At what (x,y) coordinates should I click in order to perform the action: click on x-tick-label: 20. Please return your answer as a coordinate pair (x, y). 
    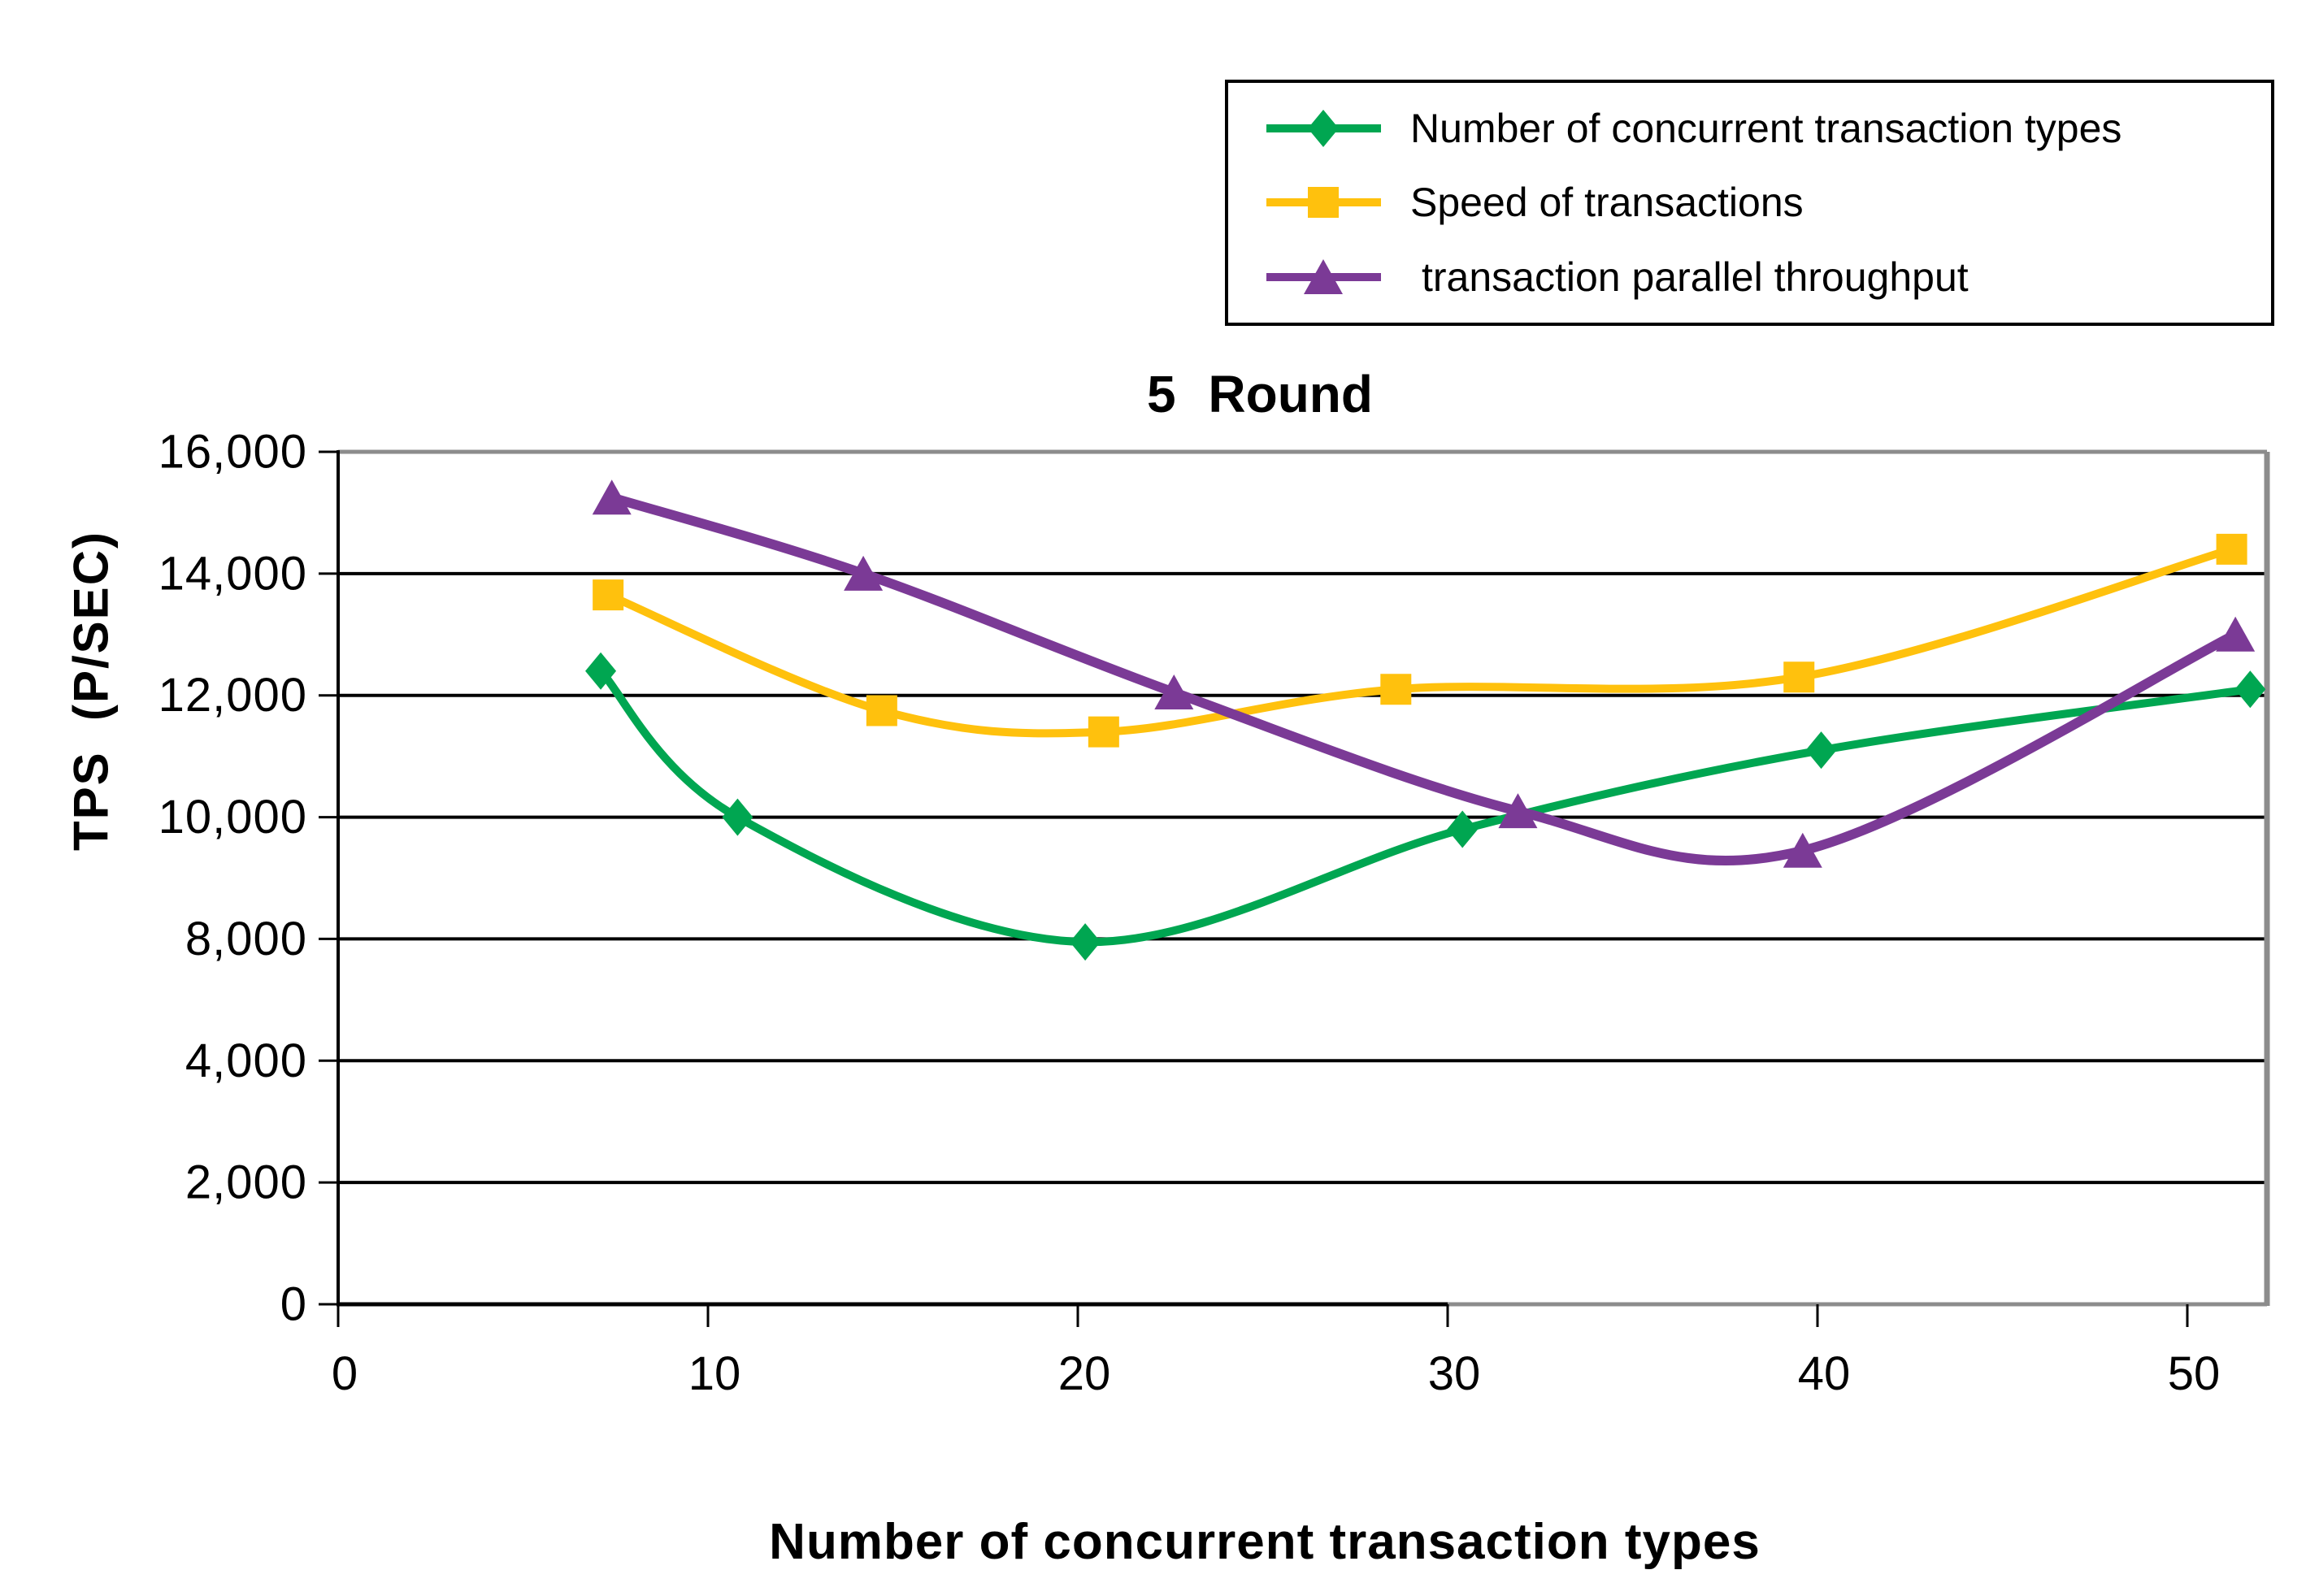
    Looking at the image, I should click on (1084, 1374).